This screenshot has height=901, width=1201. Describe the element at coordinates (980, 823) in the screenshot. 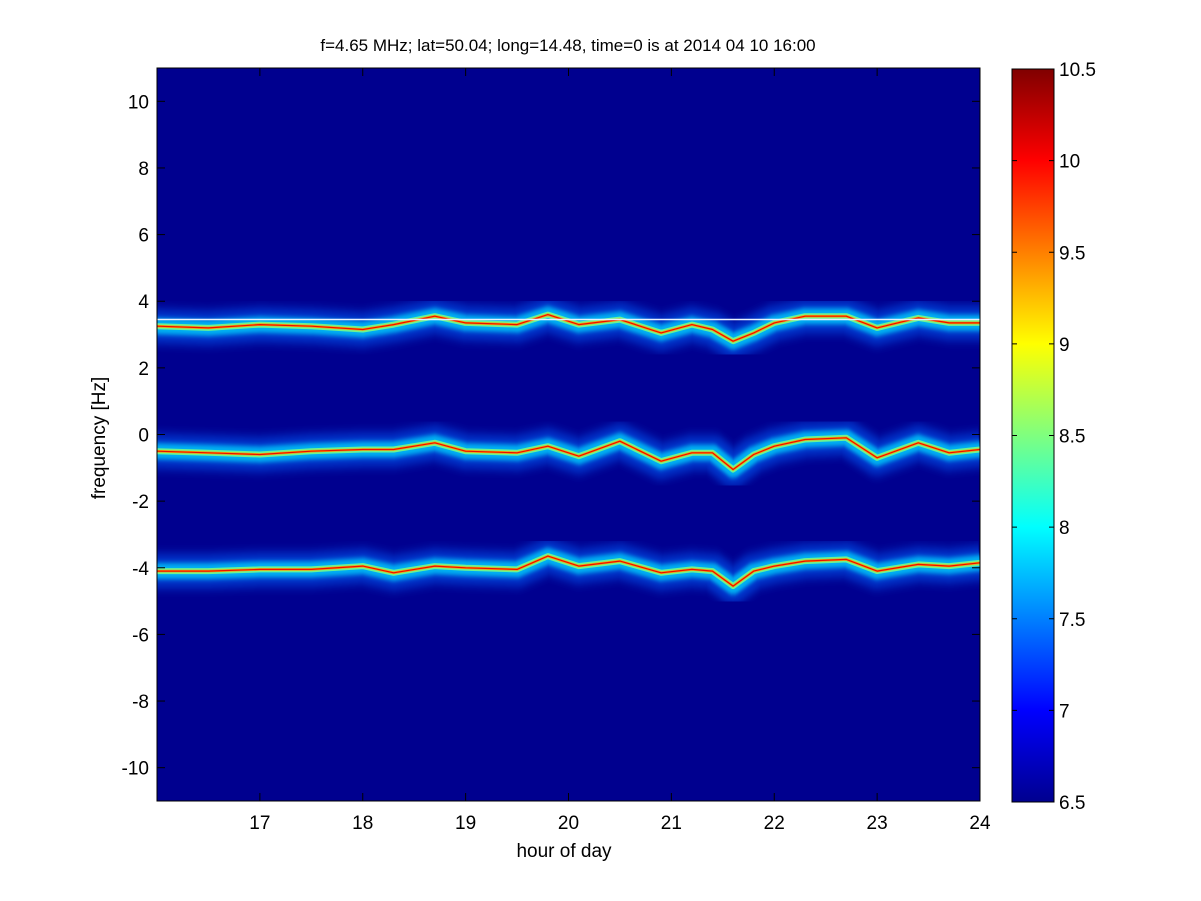

I see `x-tick-label: 24` at that location.